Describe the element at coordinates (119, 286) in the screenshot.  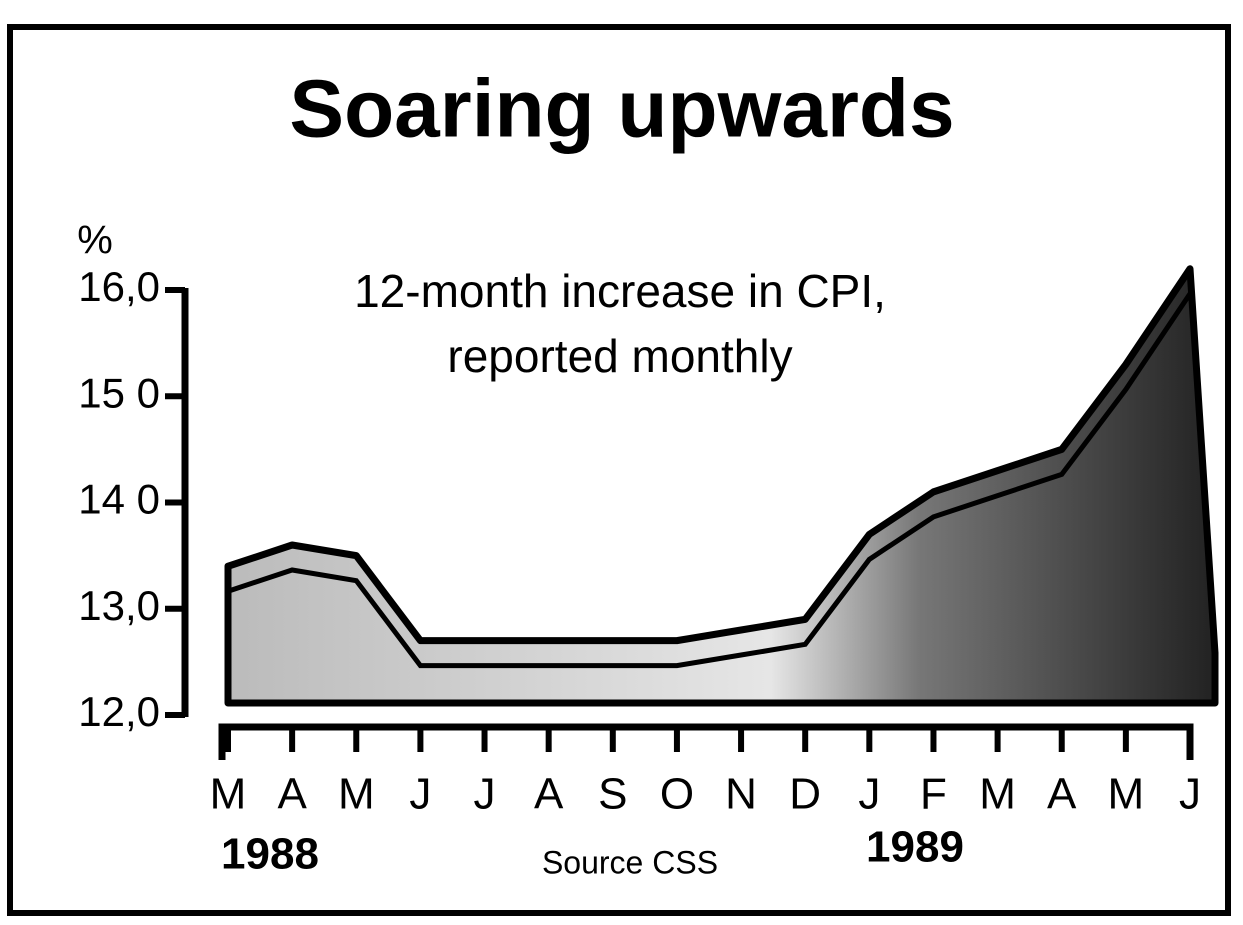
I see `y-tick-label: 16,0` at that location.